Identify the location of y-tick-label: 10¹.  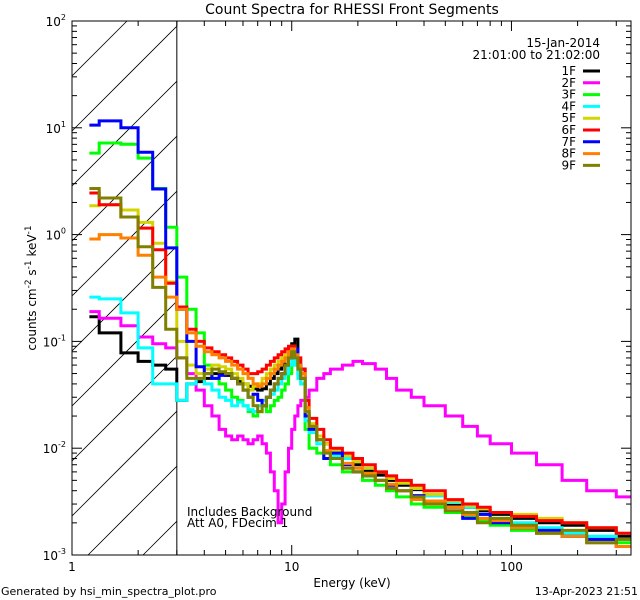
(56, 128).